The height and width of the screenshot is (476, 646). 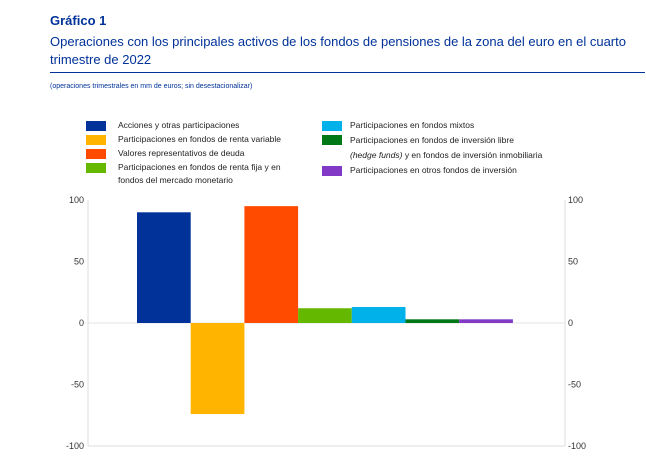 What do you see at coordinates (577, 446) in the screenshot?
I see `y-tick-label-right: -100` at bounding box center [577, 446].